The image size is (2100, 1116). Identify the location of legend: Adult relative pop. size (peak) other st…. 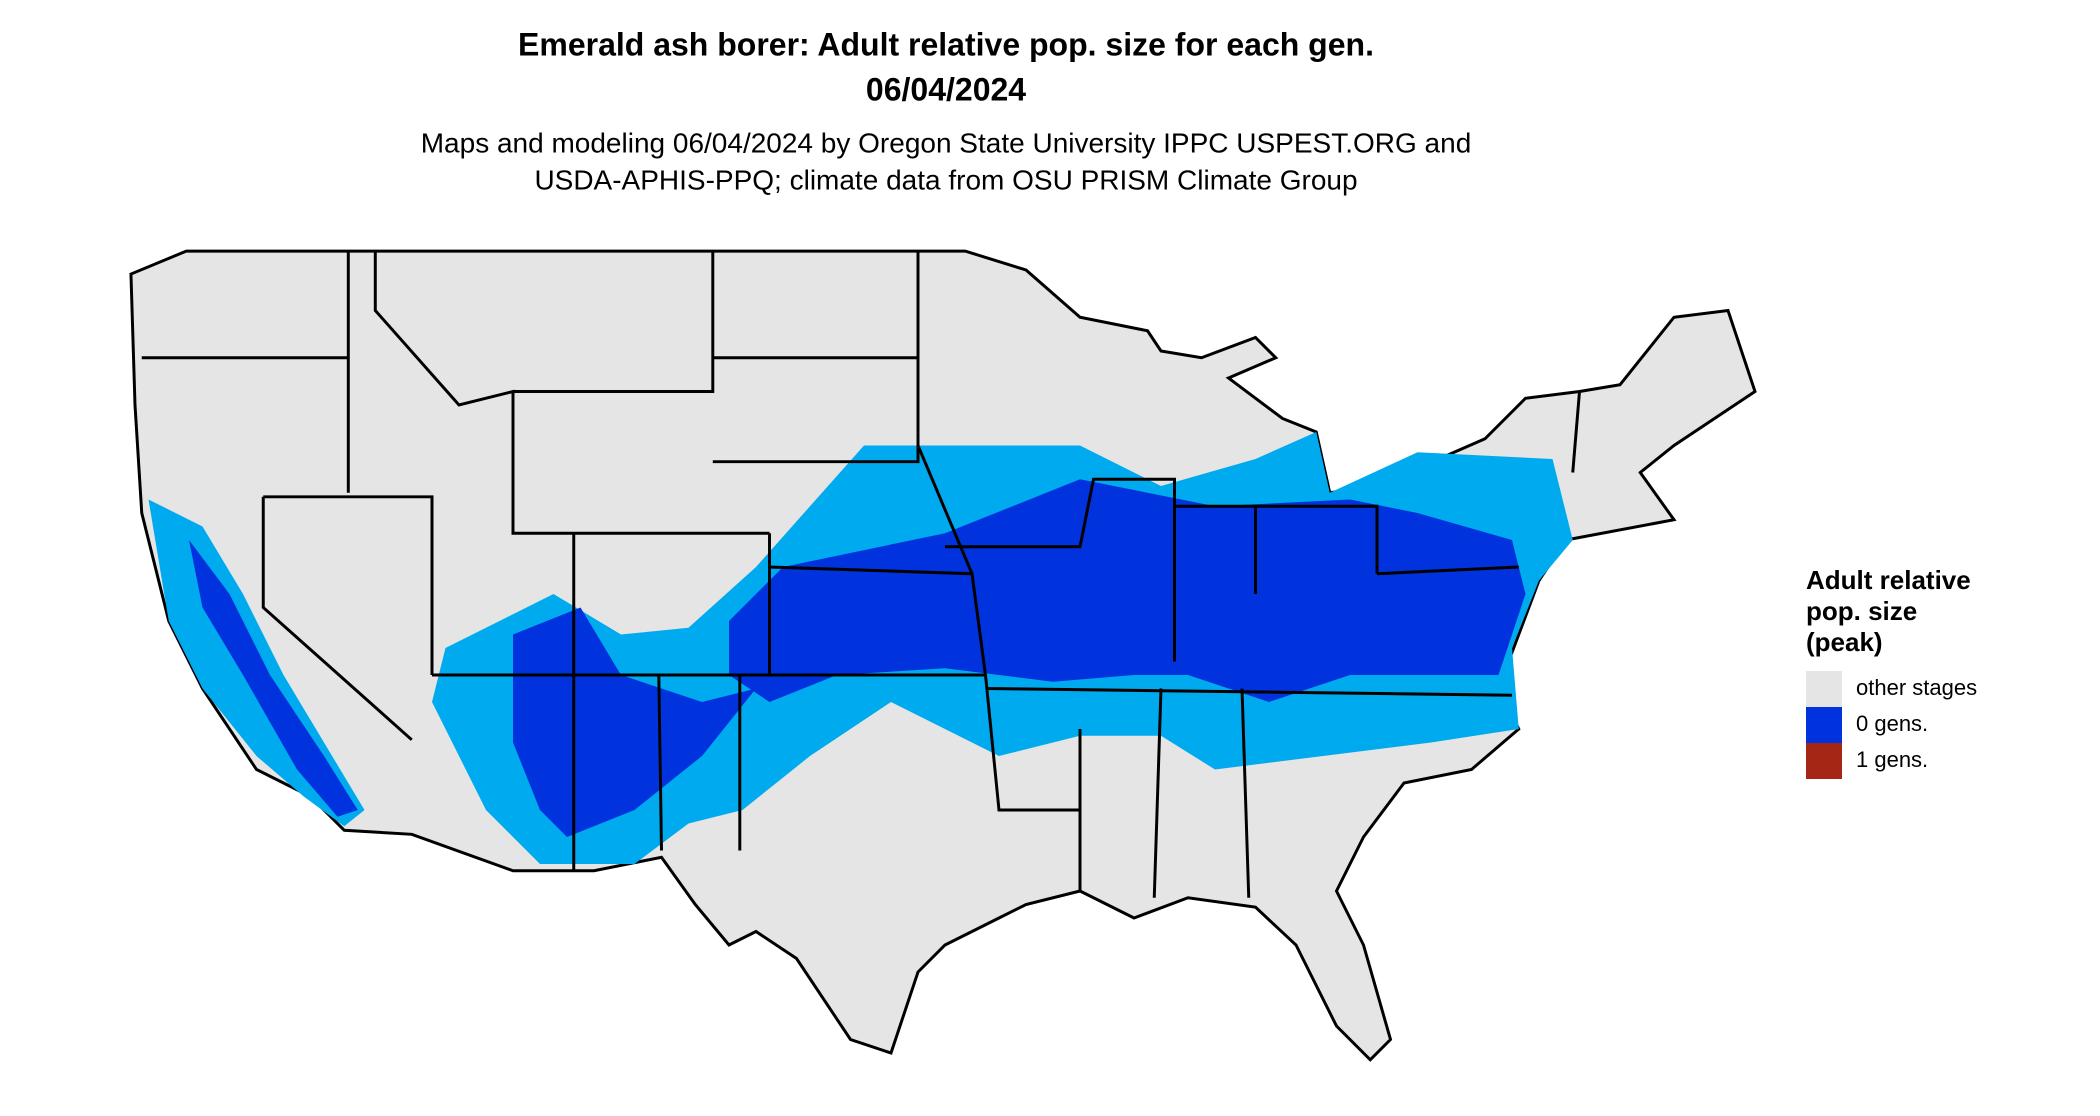
(1891, 672).